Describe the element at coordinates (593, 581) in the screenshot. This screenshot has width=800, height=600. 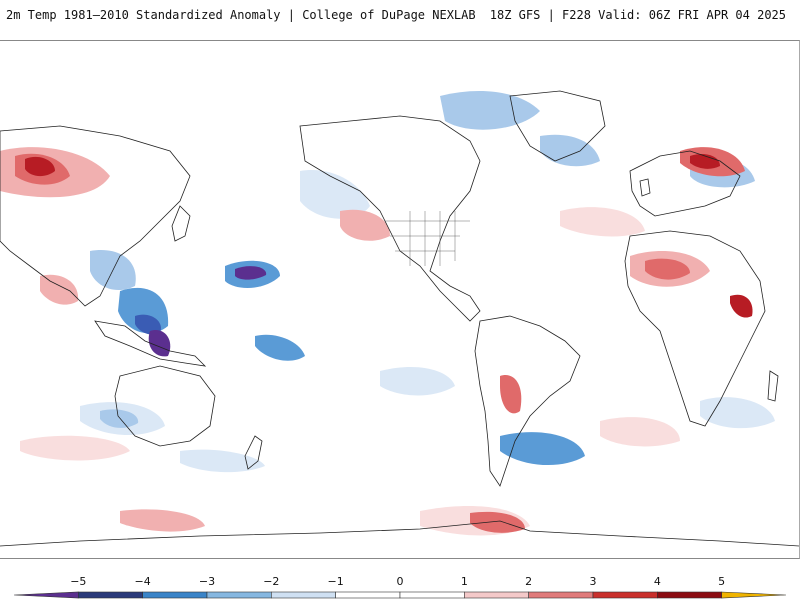
I see `legend-tick-label: 3` at that location.